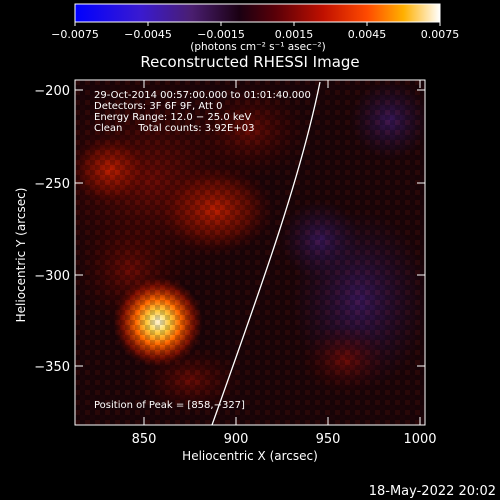 This screenshot has height=500, width=500. Describe the element at coordinates (174, 128) in the screenshot. I see `info-line-counts: Clean Total counts: 3.92E+03` at that location.